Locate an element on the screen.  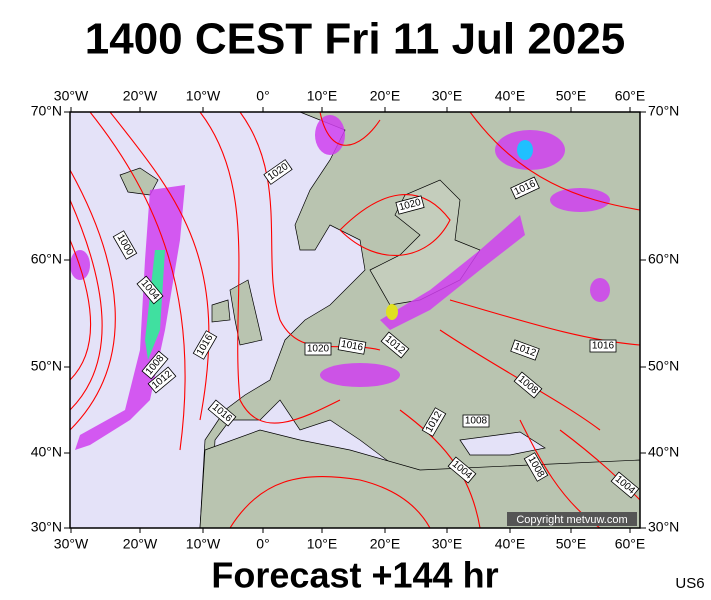
forecast-label: Forecast +144 hr is located at coordinates (354, 575).